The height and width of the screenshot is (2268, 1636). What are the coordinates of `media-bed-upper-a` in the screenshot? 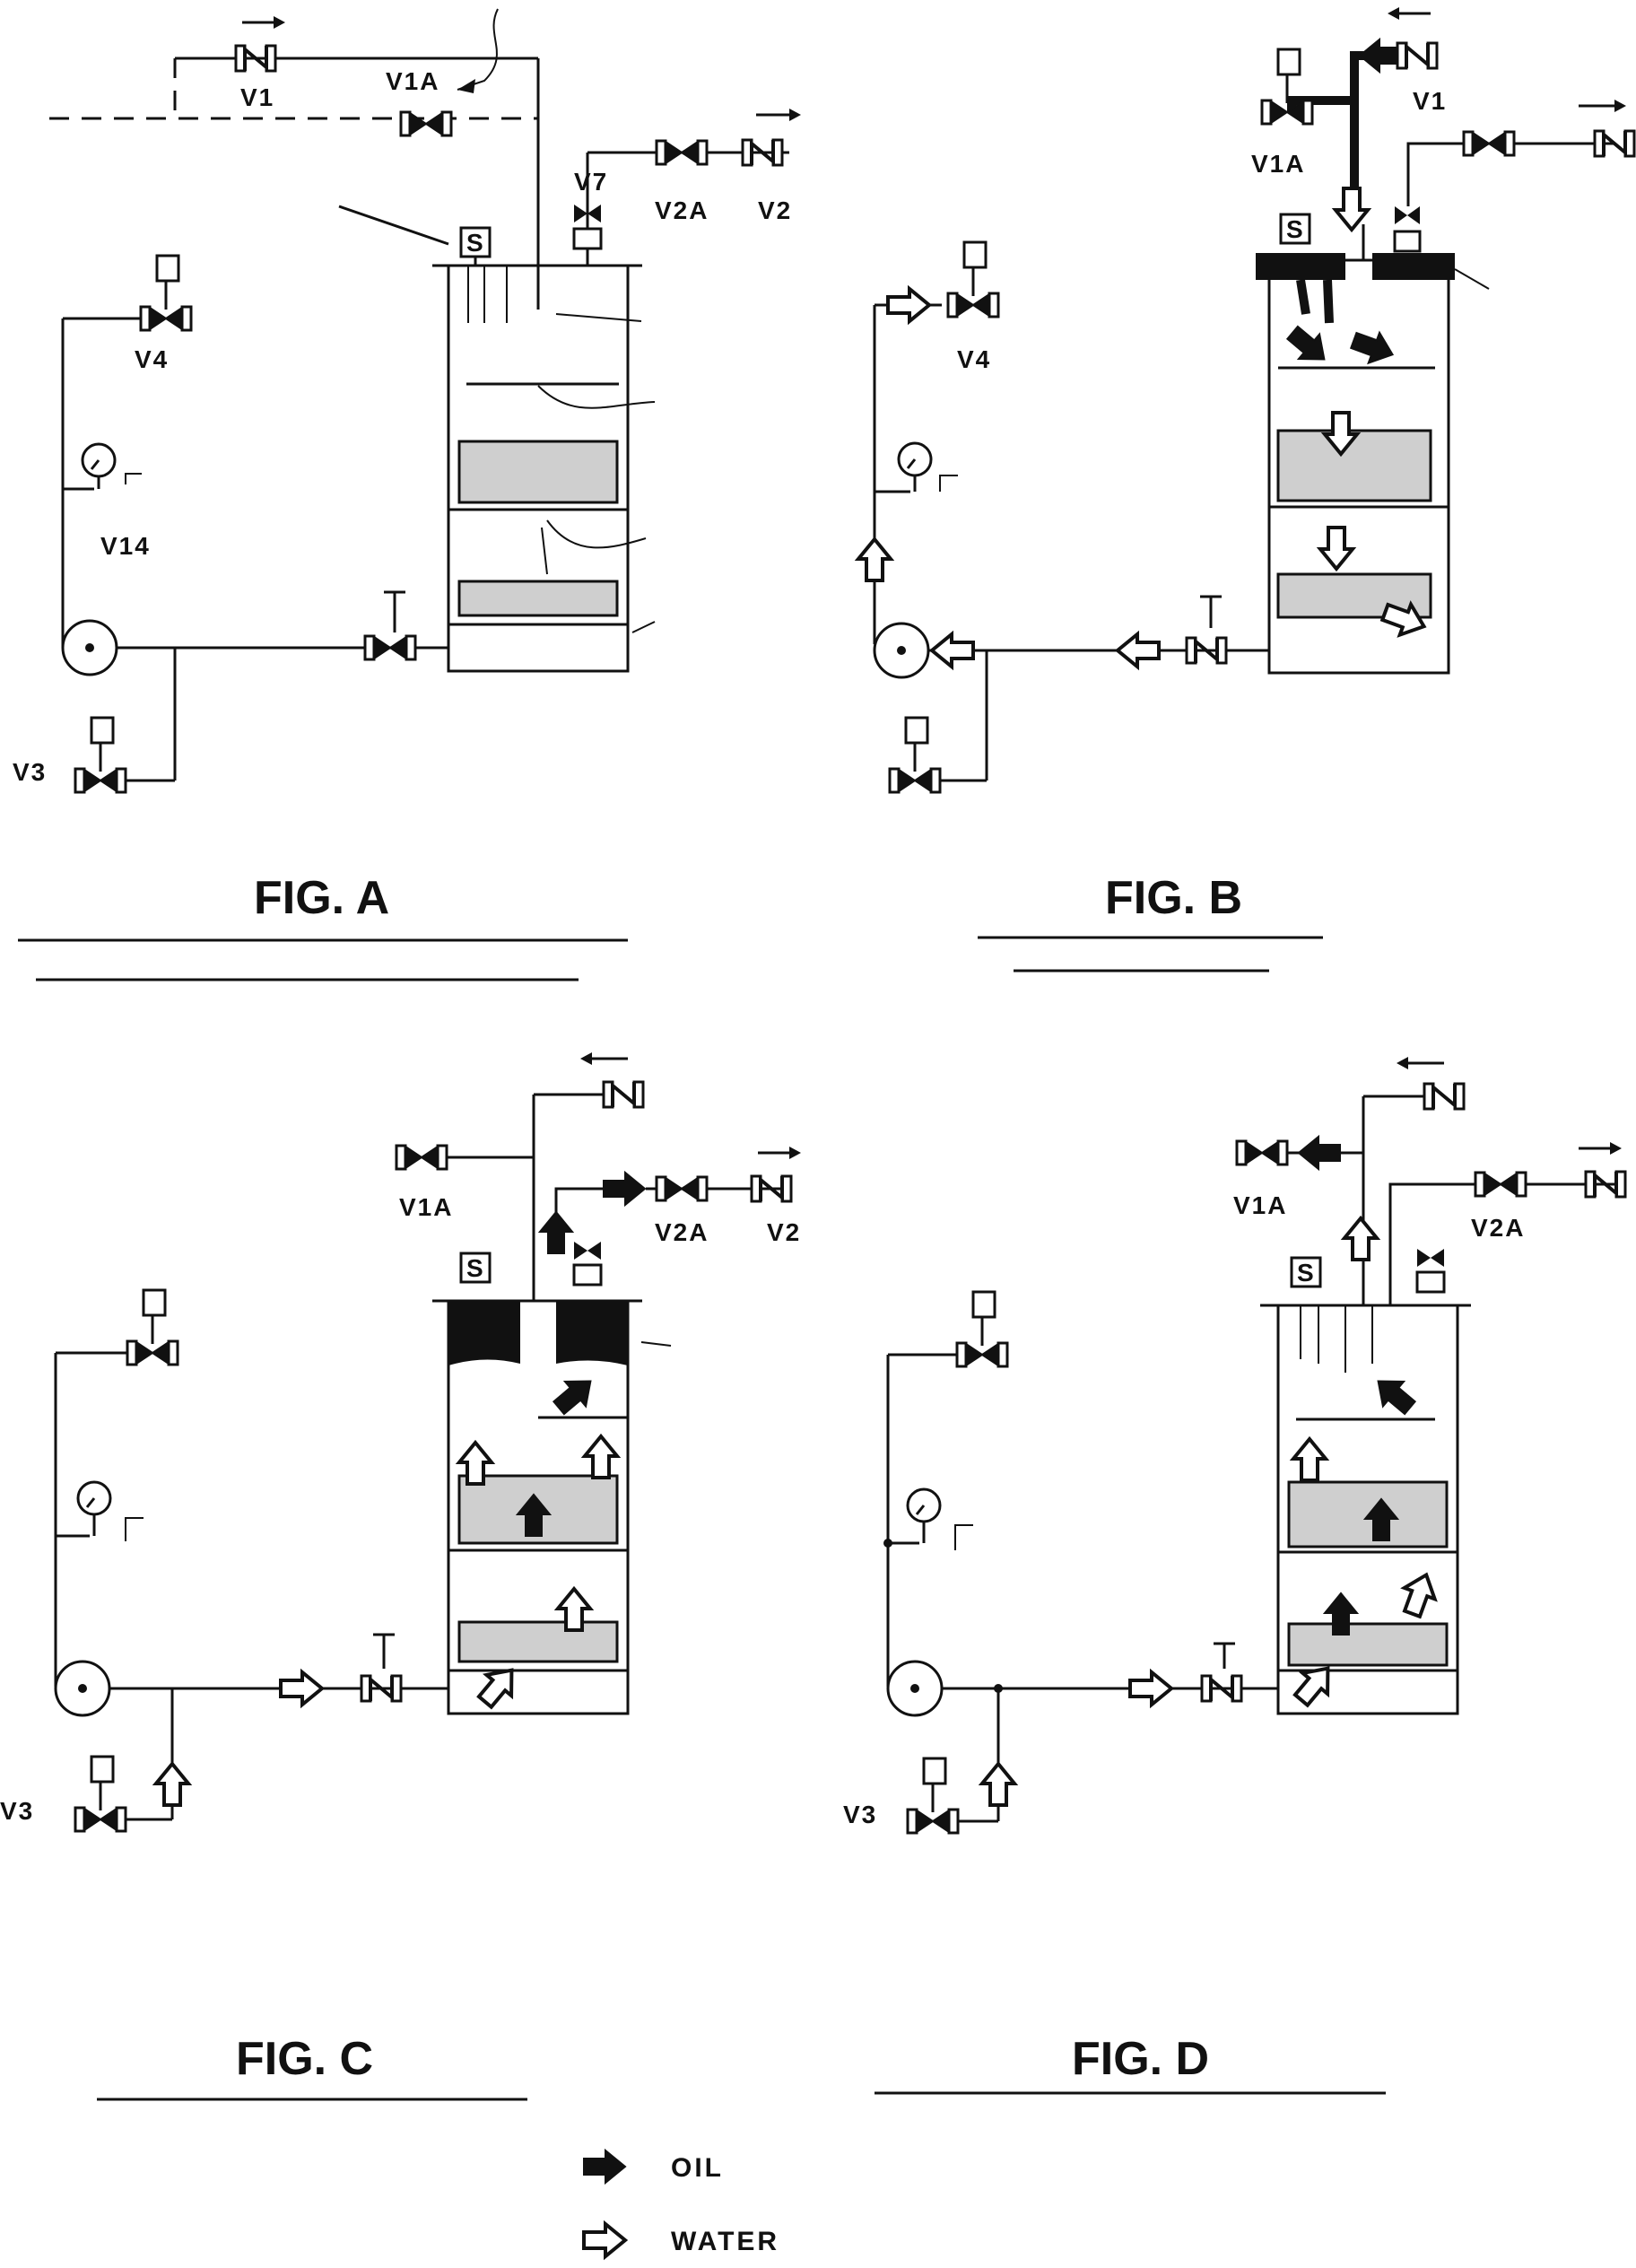 It's located at (538, 472).